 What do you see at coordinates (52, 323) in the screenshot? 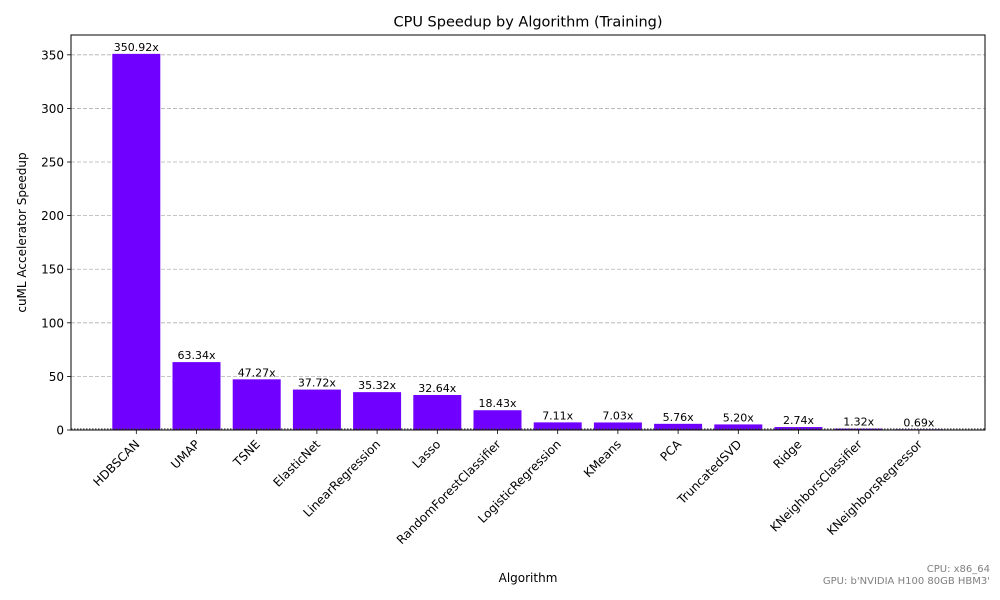
I see `y-tick-label: 100` at bounding box center [52, 323].